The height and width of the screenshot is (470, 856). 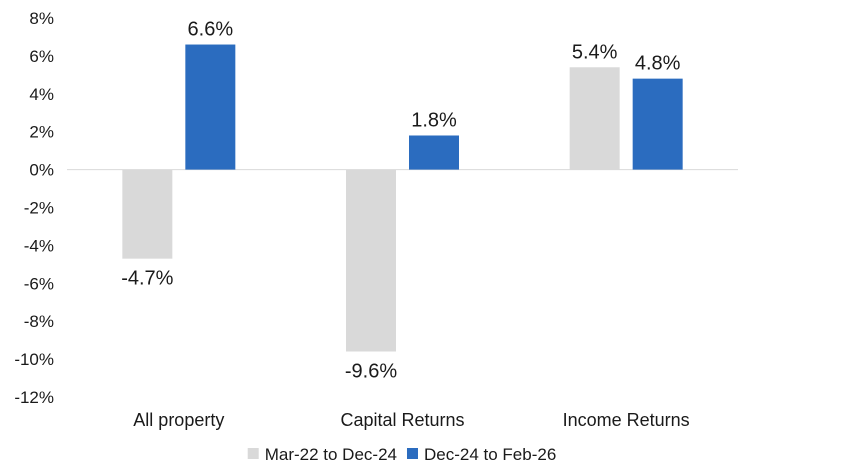 I want to click on y-tick-label: 8%, so click(x=41, y=18).